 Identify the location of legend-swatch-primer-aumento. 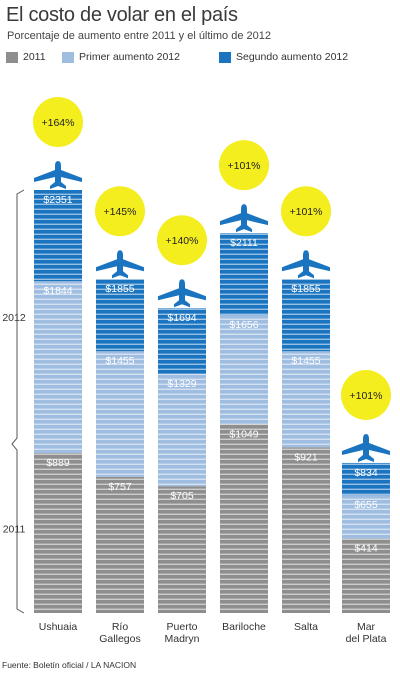
(68, 57).